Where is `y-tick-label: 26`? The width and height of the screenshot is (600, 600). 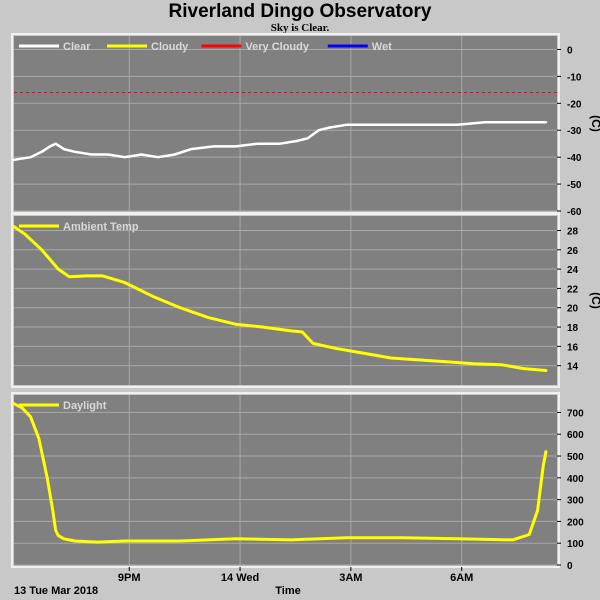 y-tick-label: 26 is located at coordinates (573, 251).